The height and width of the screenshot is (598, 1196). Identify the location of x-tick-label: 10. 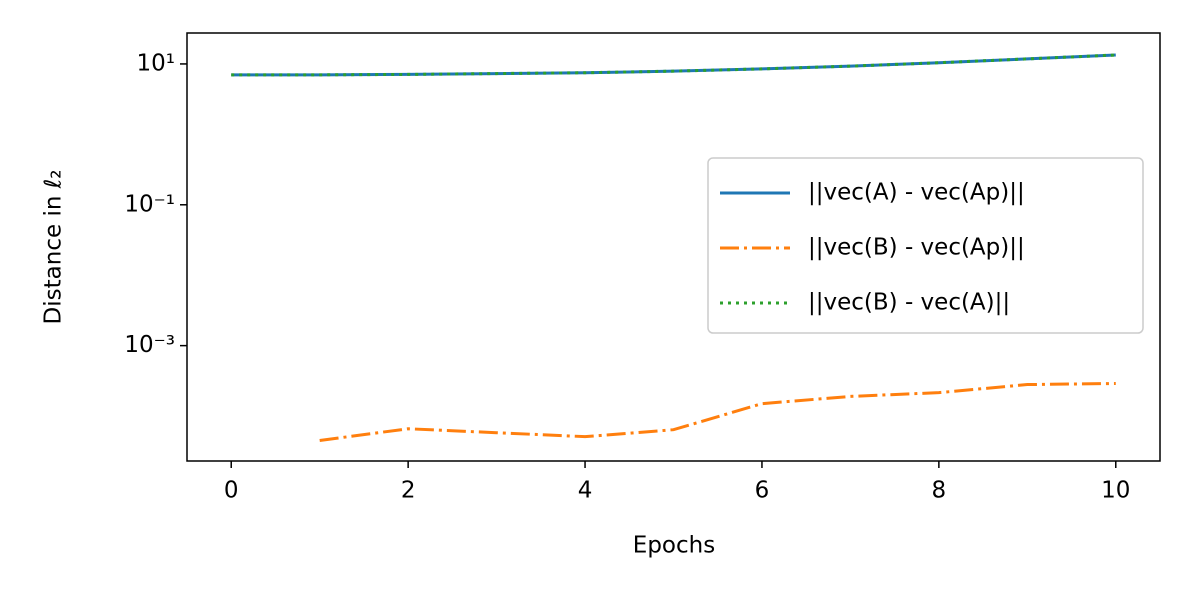
(1115, 491).